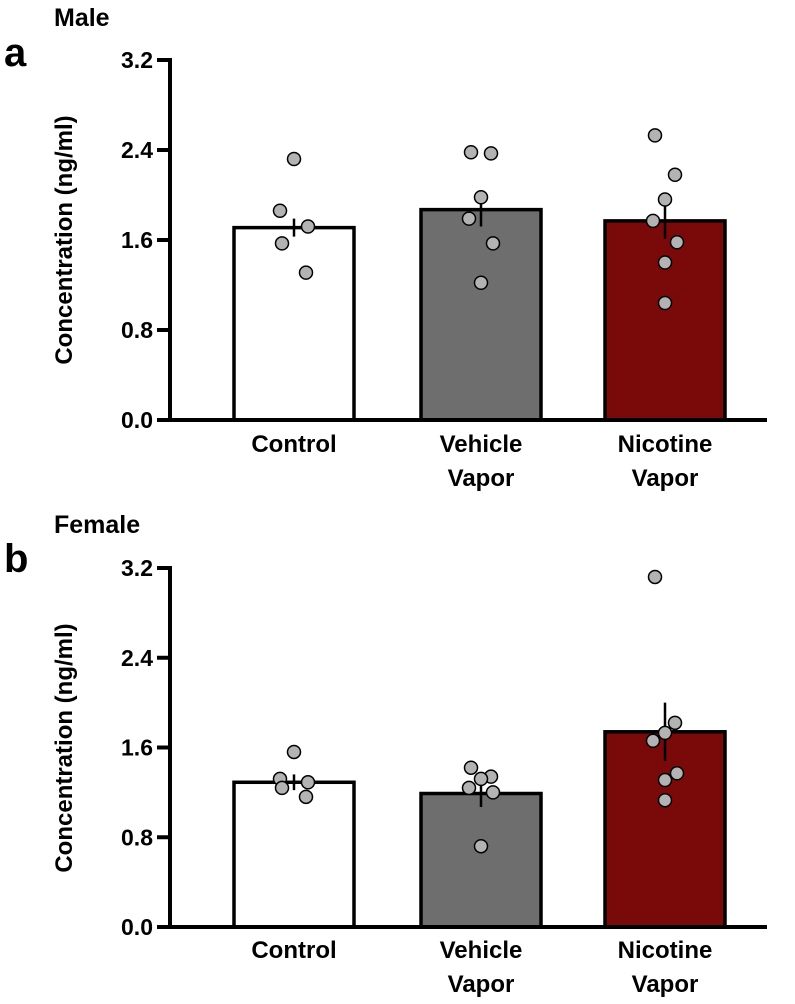  What do you see at coordinates (82, 18) in the screenshot?
I see `chart-title-male: Male` at bounding box center [82, 18].